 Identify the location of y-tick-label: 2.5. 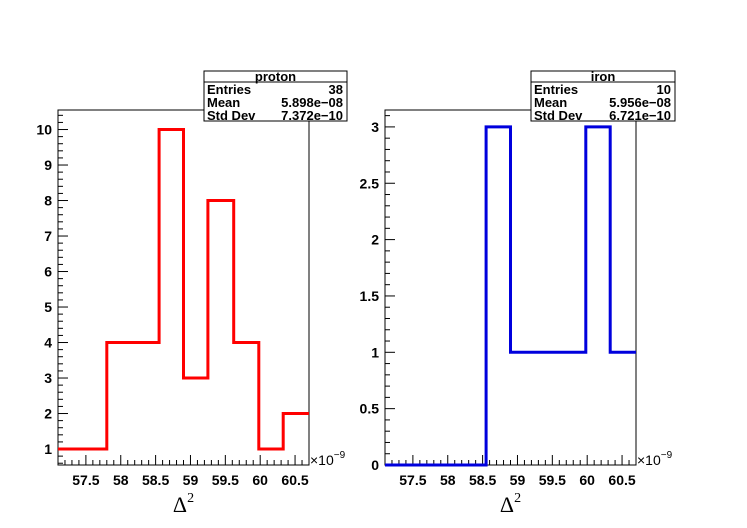
(370, 183).